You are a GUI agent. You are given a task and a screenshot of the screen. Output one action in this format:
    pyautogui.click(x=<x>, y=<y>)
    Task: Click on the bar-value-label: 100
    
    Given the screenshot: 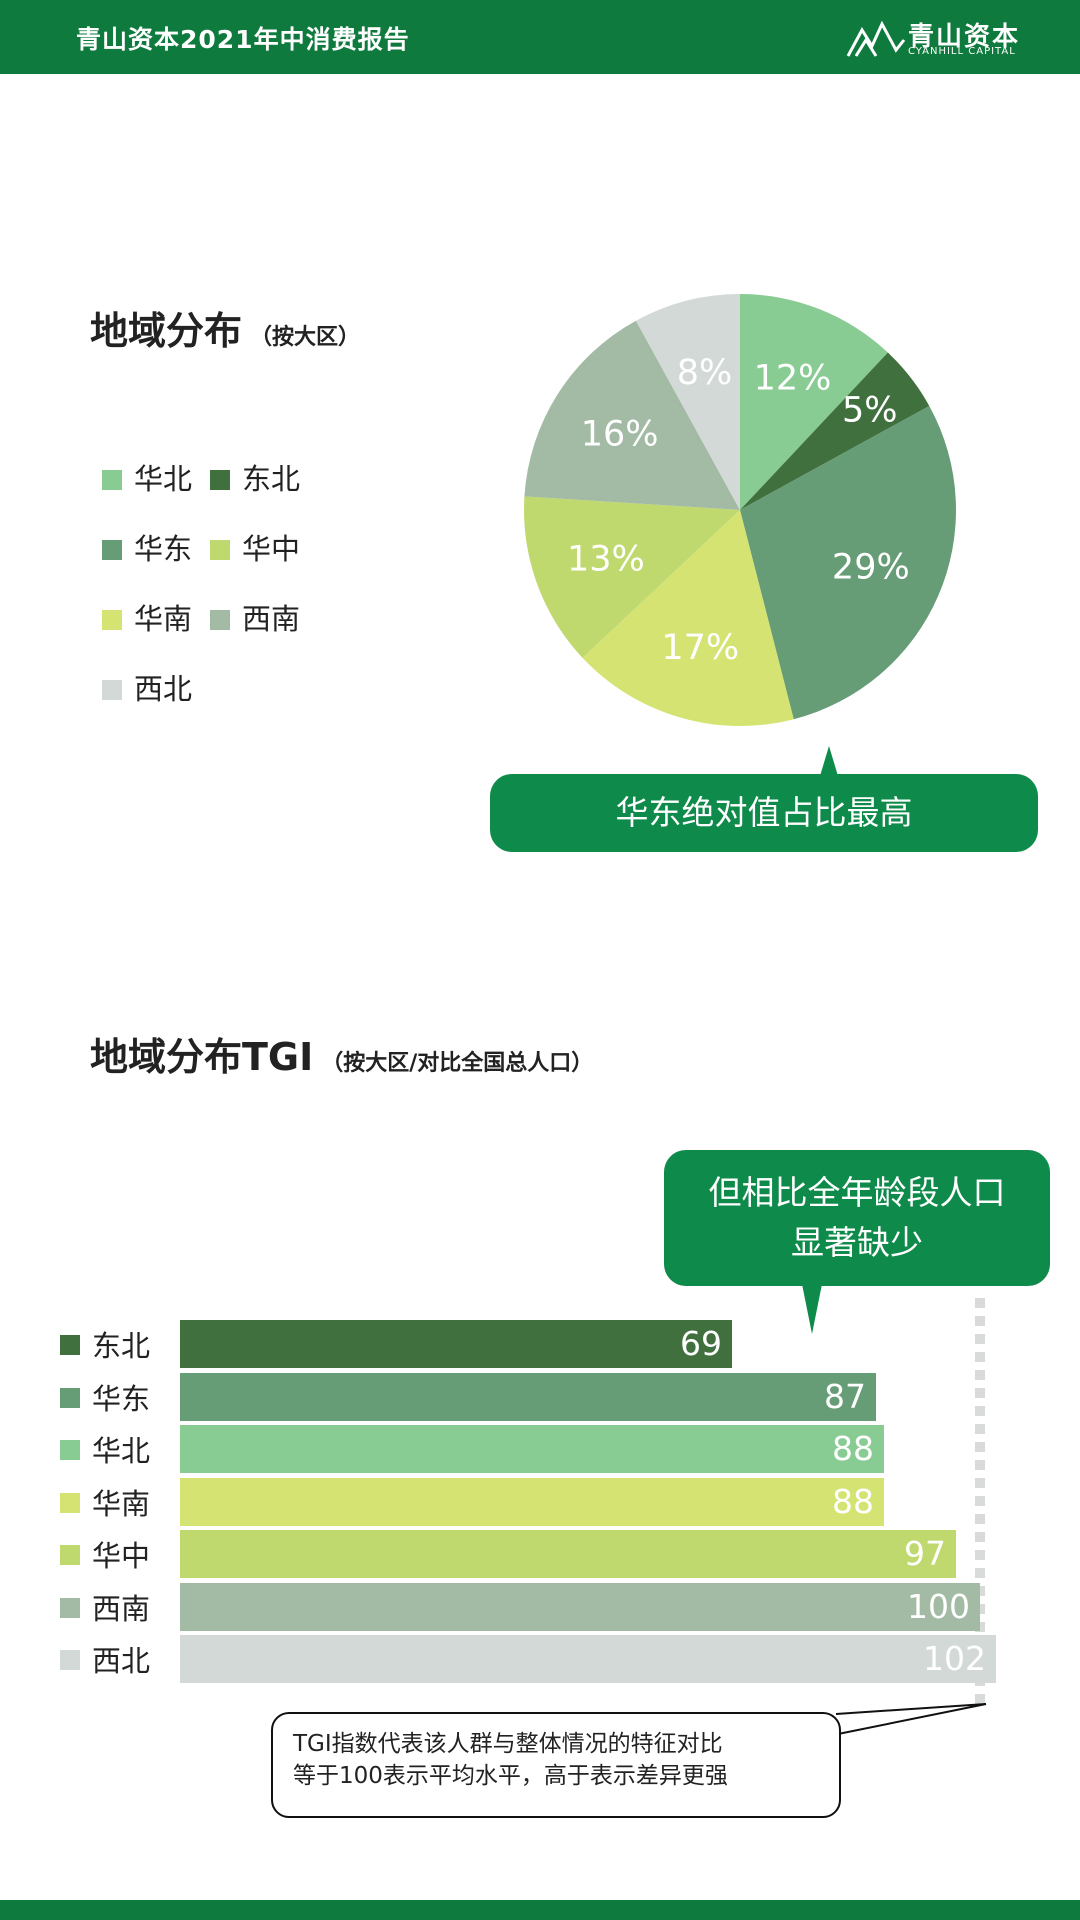 What is the action you would take?
    pyautogui.click(x=938, y=1606)
    